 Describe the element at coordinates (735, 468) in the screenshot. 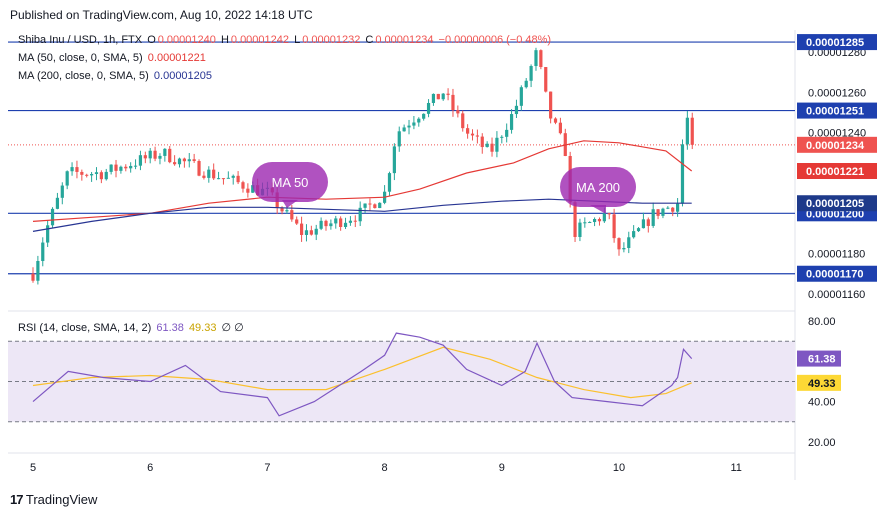

I see `time-tick-label: 11` at that location.